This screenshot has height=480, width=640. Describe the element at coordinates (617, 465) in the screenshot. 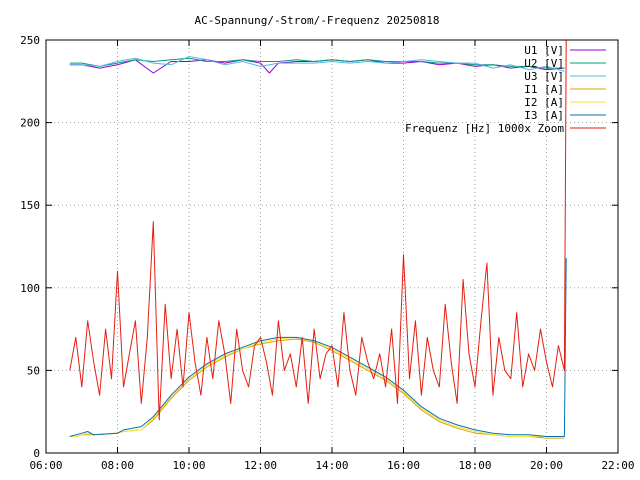

I see `x-tick-label: 22:00` at that location.